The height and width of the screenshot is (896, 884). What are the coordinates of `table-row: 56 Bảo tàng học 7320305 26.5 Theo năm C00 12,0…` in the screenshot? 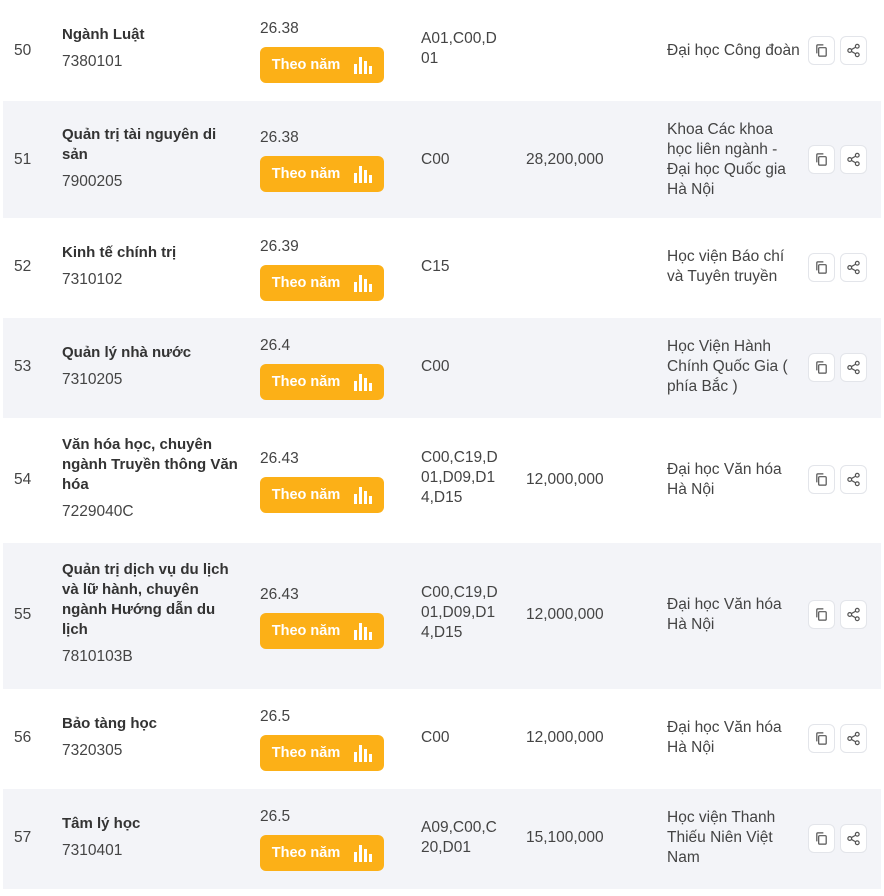 It's located at (442, 739).